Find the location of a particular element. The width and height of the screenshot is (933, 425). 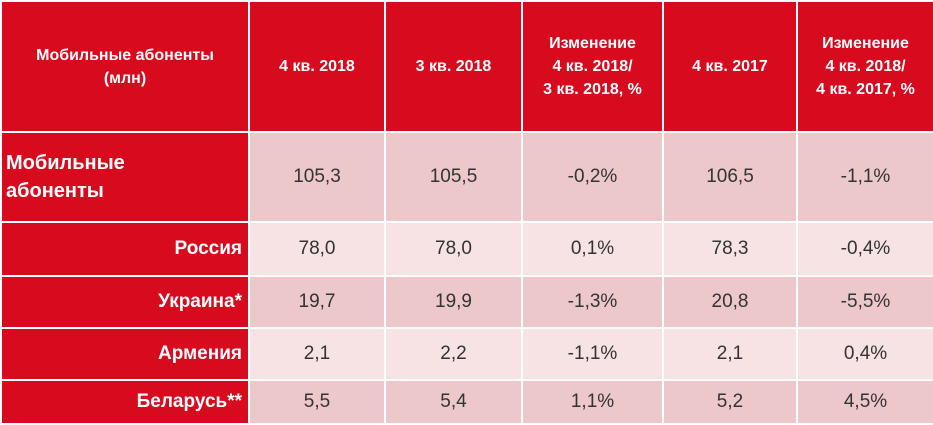

header-change-qoq: Изменение 4 кв. 2018/ 3 кв. 2018, % is located at coordinates (592, 66).